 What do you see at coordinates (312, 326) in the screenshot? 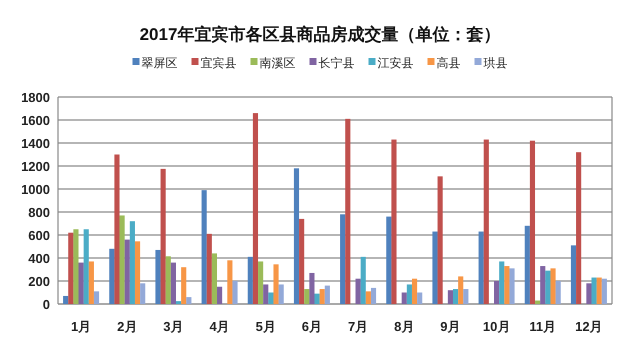
I see `x-tick-label: 6月` at bounding box center [312, 326].